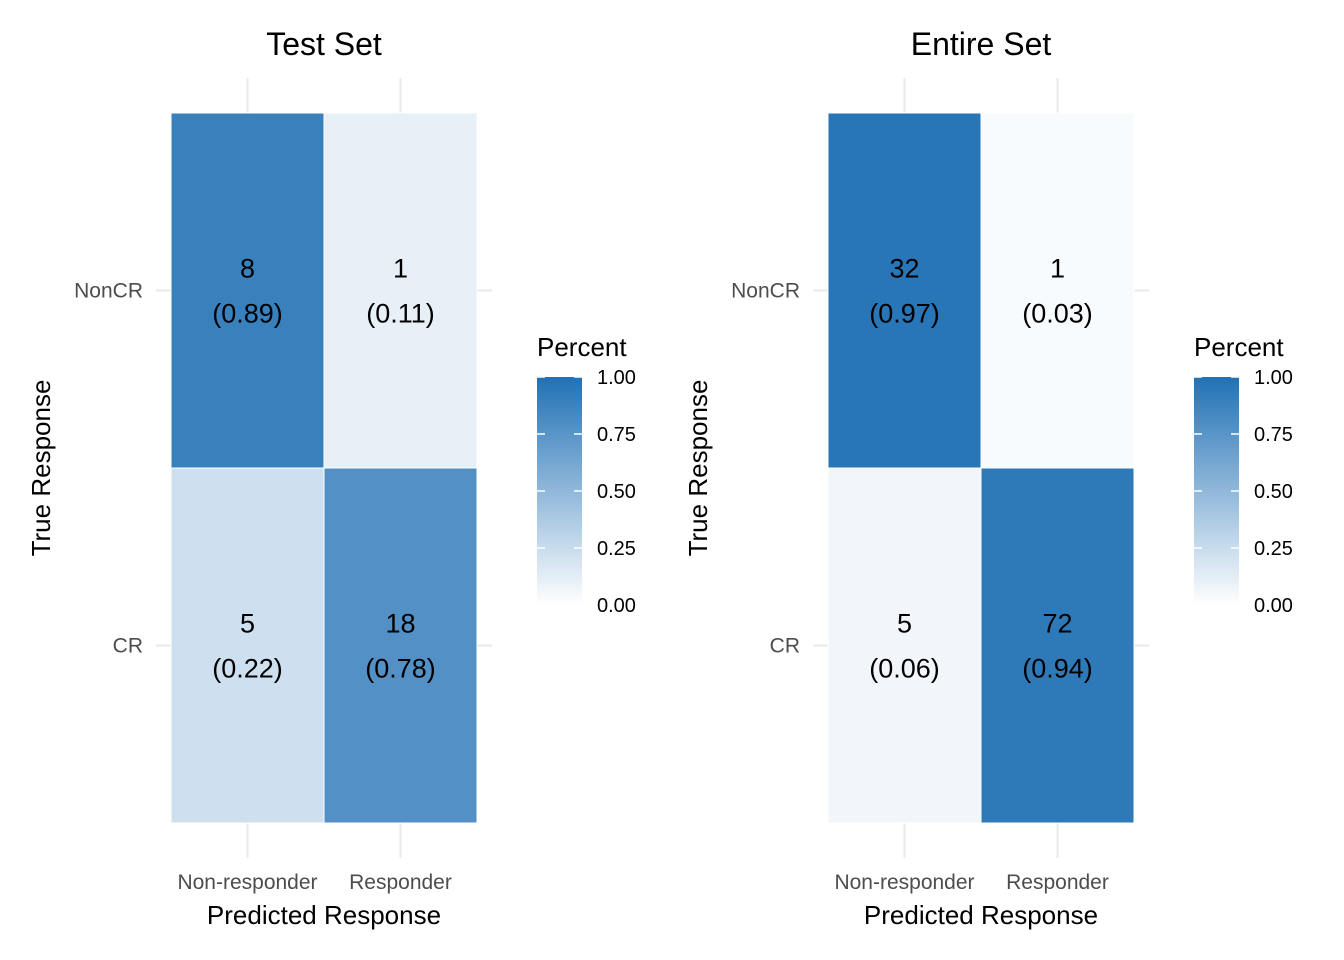 The width and height of the screenshot is (1344, 960). I want to click on cell-percent-label: (0.89), so click(247, 314).